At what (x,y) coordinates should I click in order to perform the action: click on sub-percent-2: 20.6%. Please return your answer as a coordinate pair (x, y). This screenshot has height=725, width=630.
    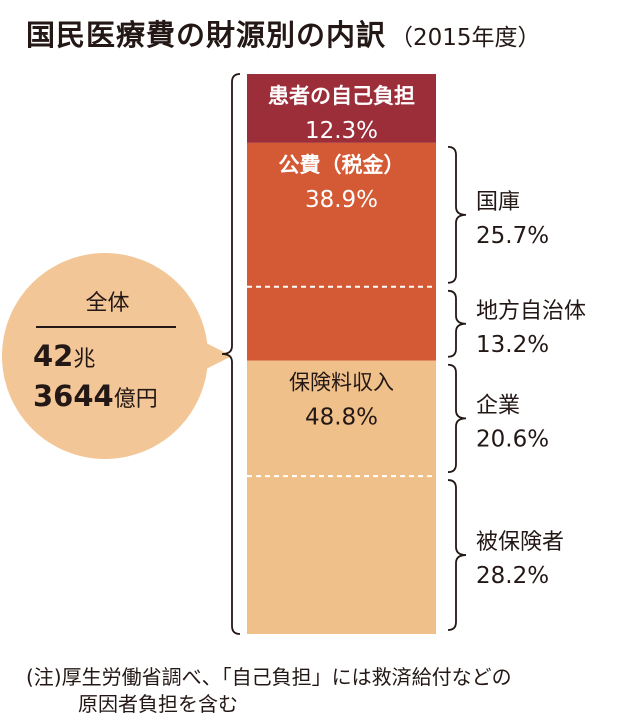
    Looking at the image, I should click on (512, 439).